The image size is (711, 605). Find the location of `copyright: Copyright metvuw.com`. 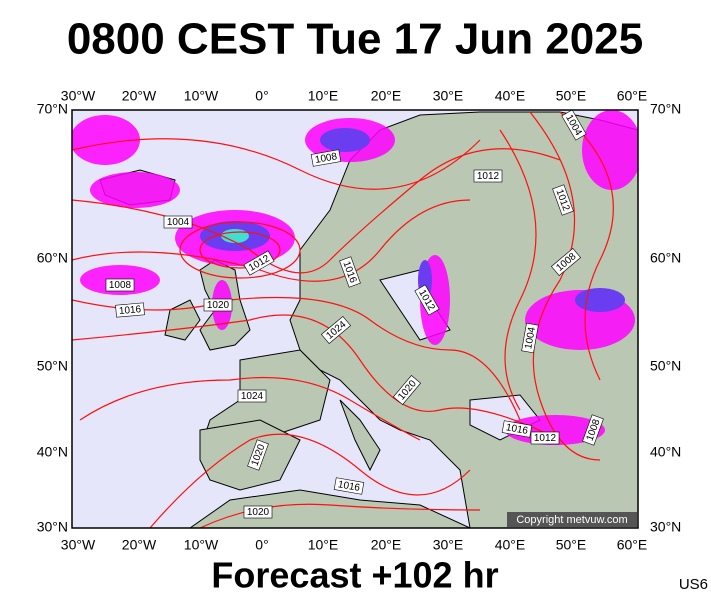

copyright: Copyright metvuw.com is located at coordinates (571, 520).